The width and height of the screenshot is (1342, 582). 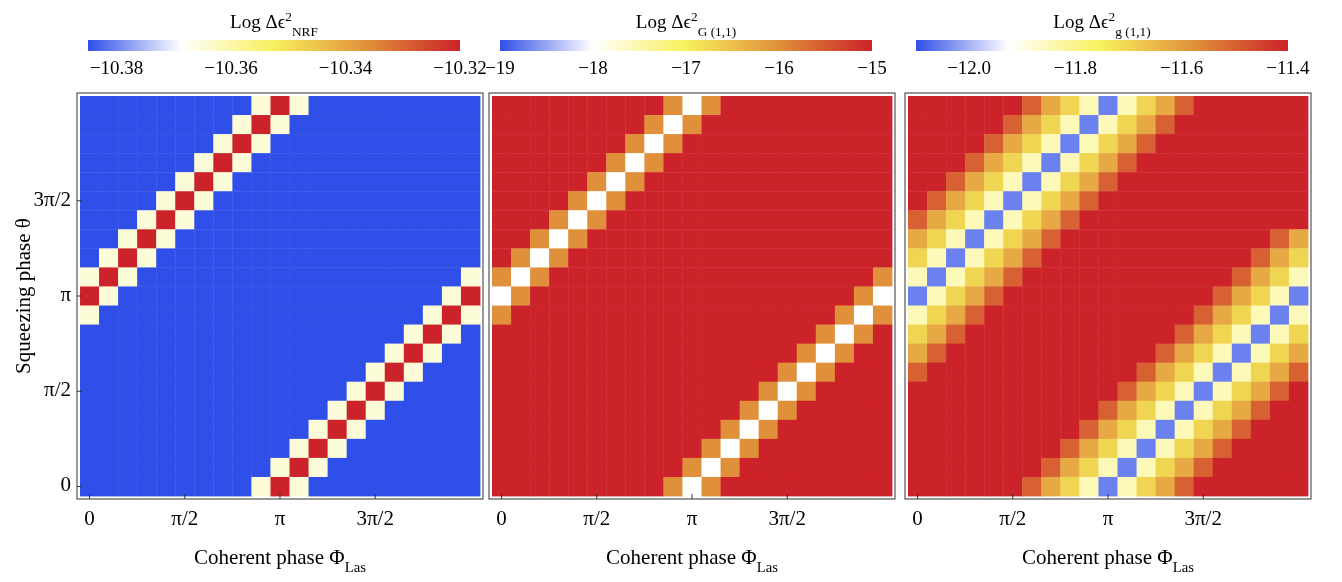 What do you see at coordinates (969, 67) in the screenshot?
I see `color-bar-label: −12.0` at bounding box center [969, 67].